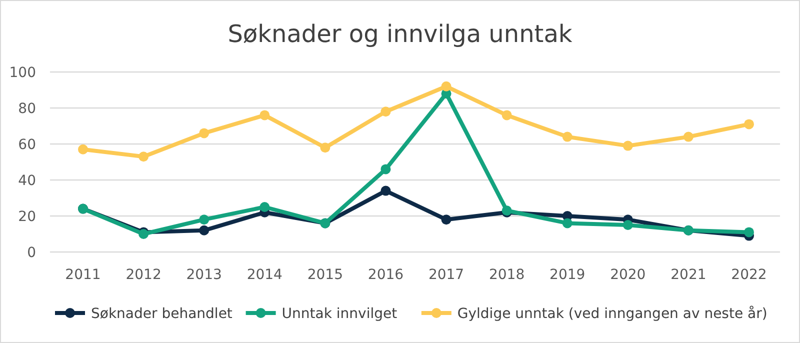 This screenshot has height=343, width=800. I want to click on x-tick-label: 2020, so click(628, 275).